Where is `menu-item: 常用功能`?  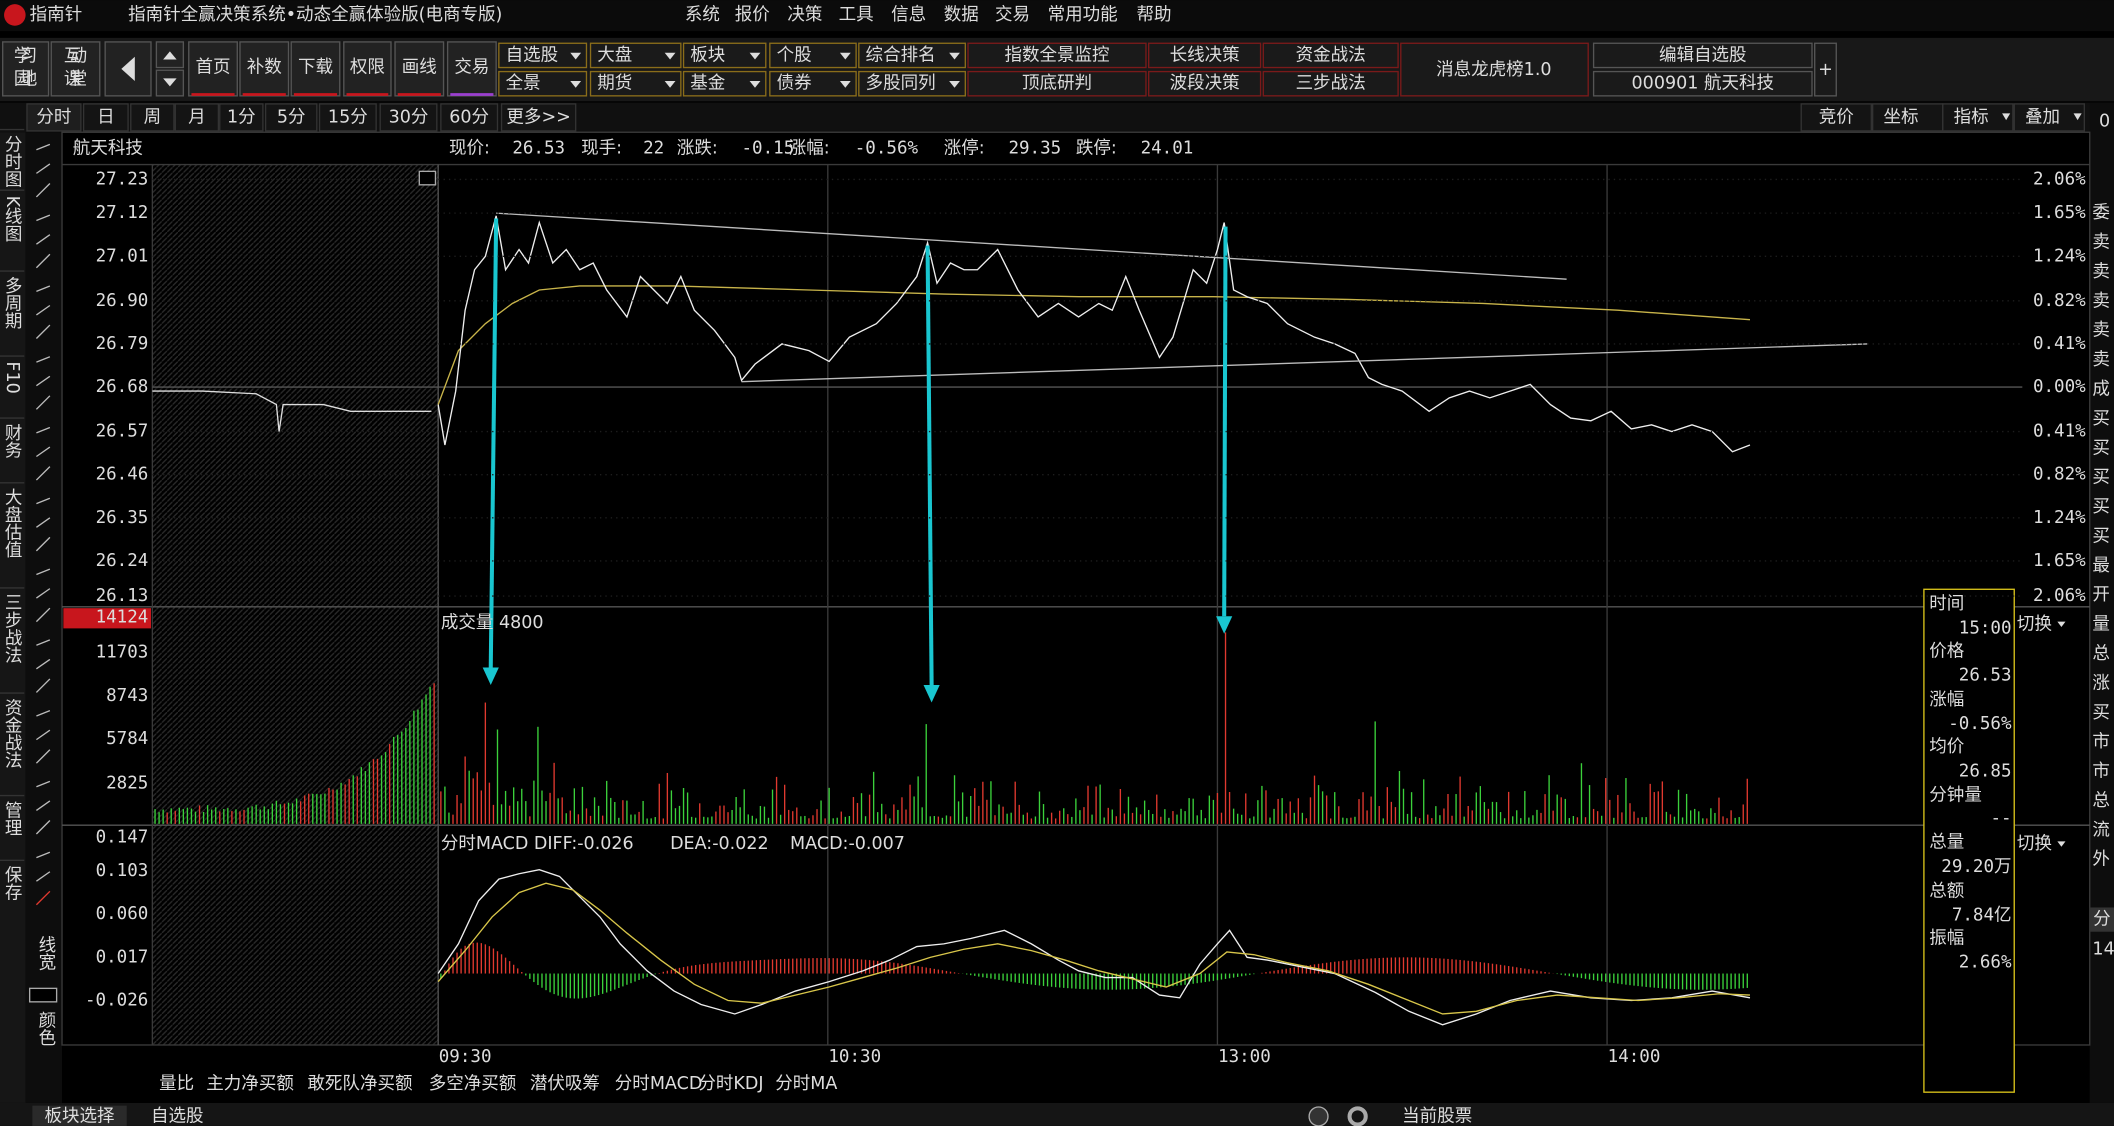 menu-item: 常用功能 is located at coordinates (1083, 15).